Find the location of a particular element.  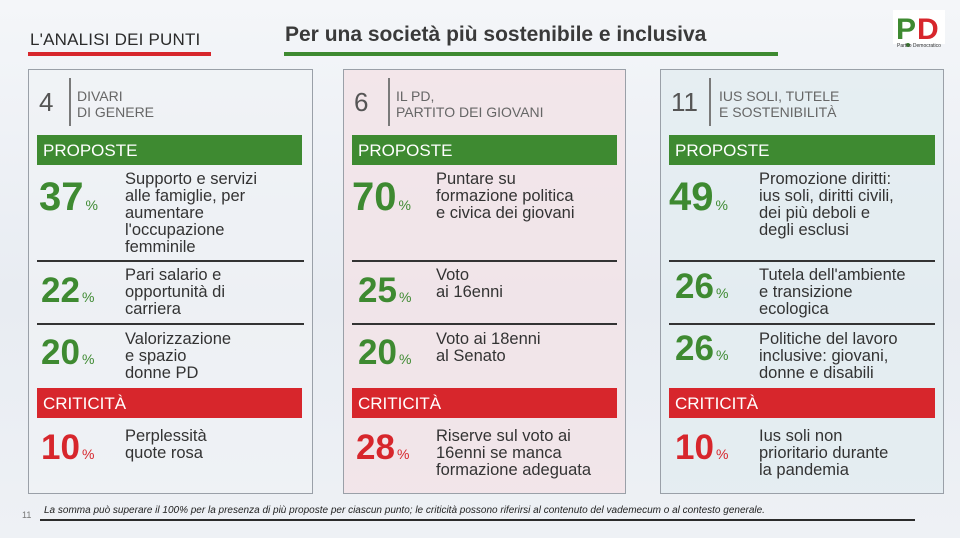

proposal-text: Voto ai 16enni is located at coordinates (469, 283).